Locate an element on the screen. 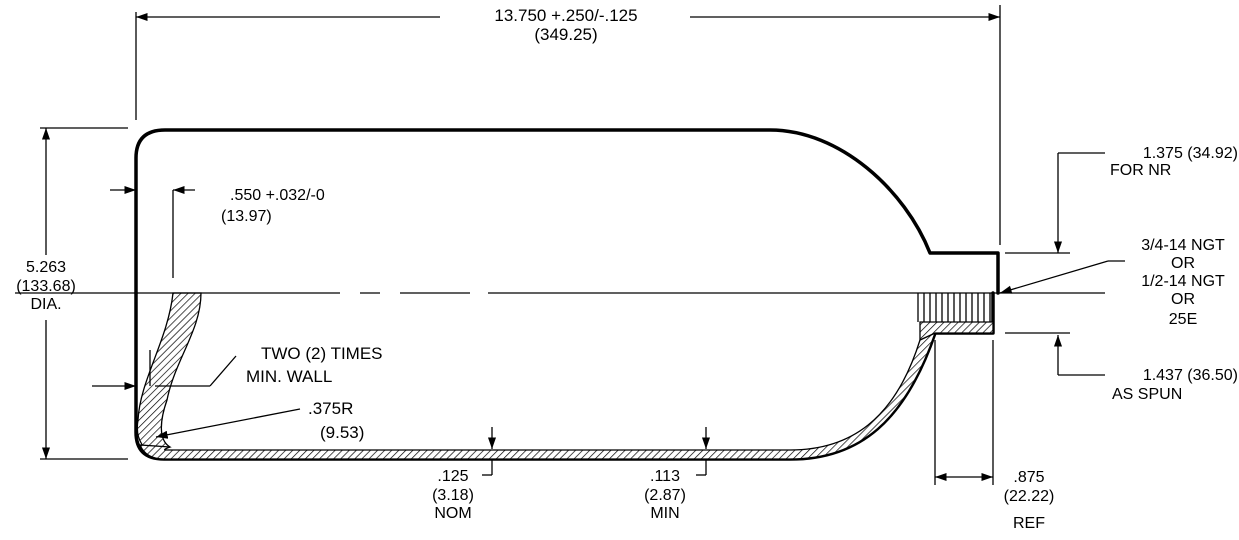 The height and width of the screenshot is (540, 1239). diameter-dimension: 5.263 (133.68) DIA. is located at coordinates (72, 293).